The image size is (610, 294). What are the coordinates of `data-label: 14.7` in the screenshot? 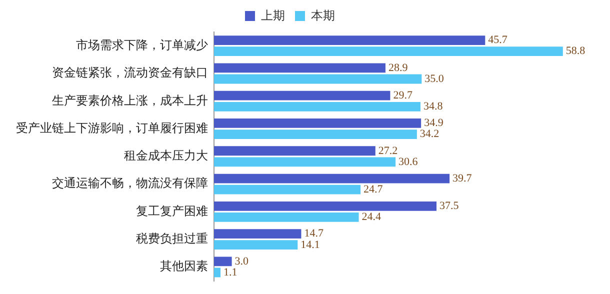 It's located at (314, 234).